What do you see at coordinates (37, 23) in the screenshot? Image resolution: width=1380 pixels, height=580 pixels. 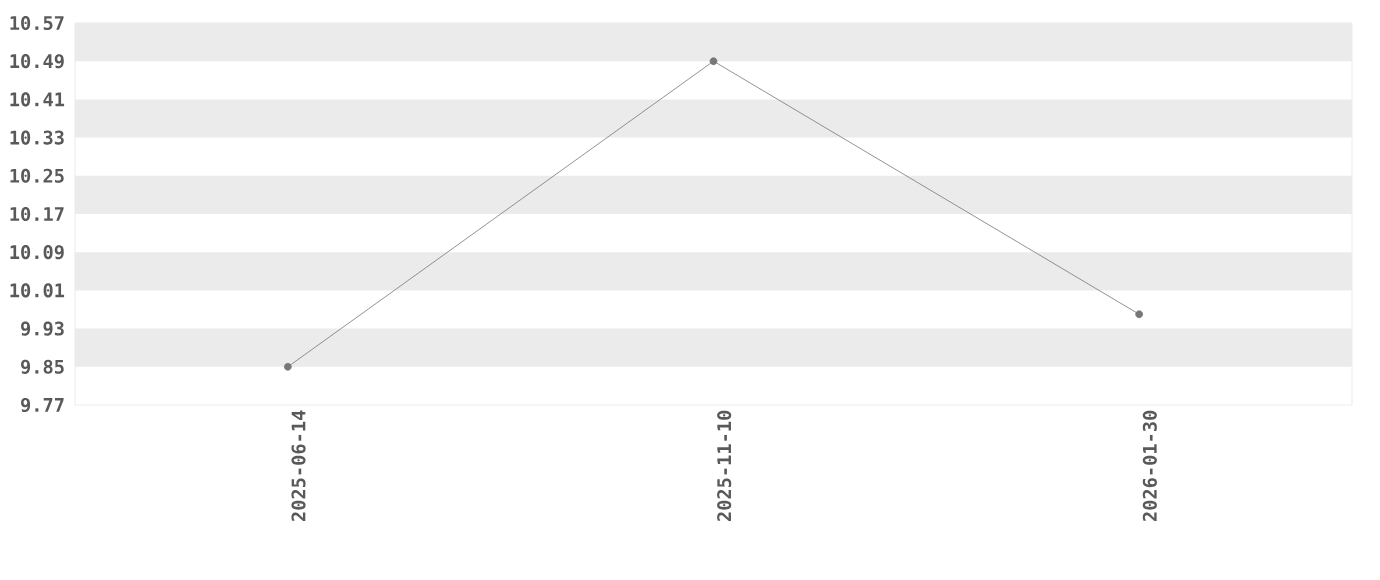 I see `y-tick-label: 10.57` at bounding box center [37, 23].